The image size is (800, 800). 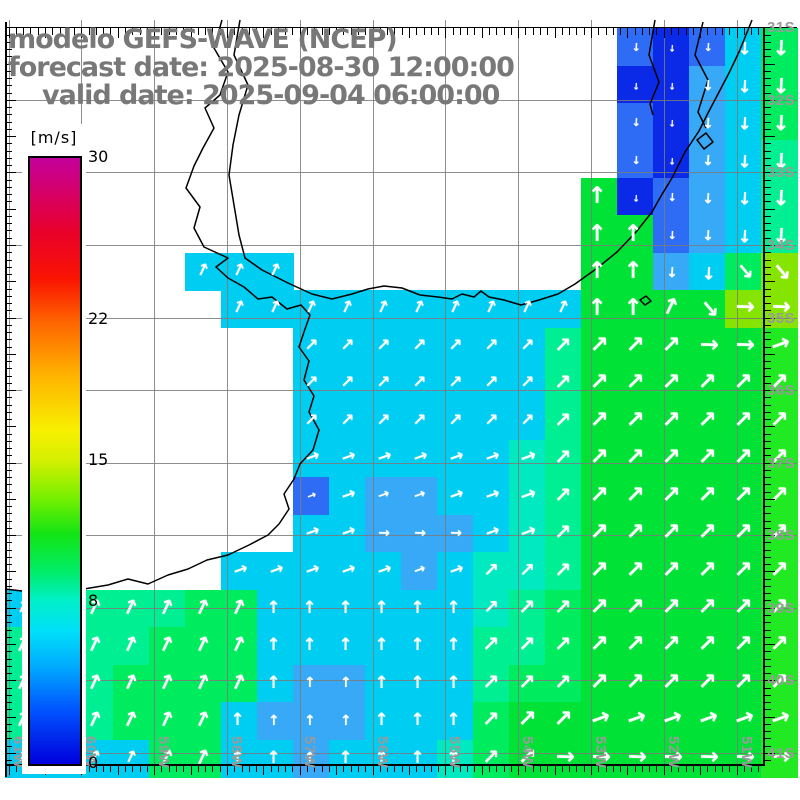 What do you see at coordinates (673, 752) in the screenshot?
I see `lon-label: 52W` at bounding box center [673, 752].